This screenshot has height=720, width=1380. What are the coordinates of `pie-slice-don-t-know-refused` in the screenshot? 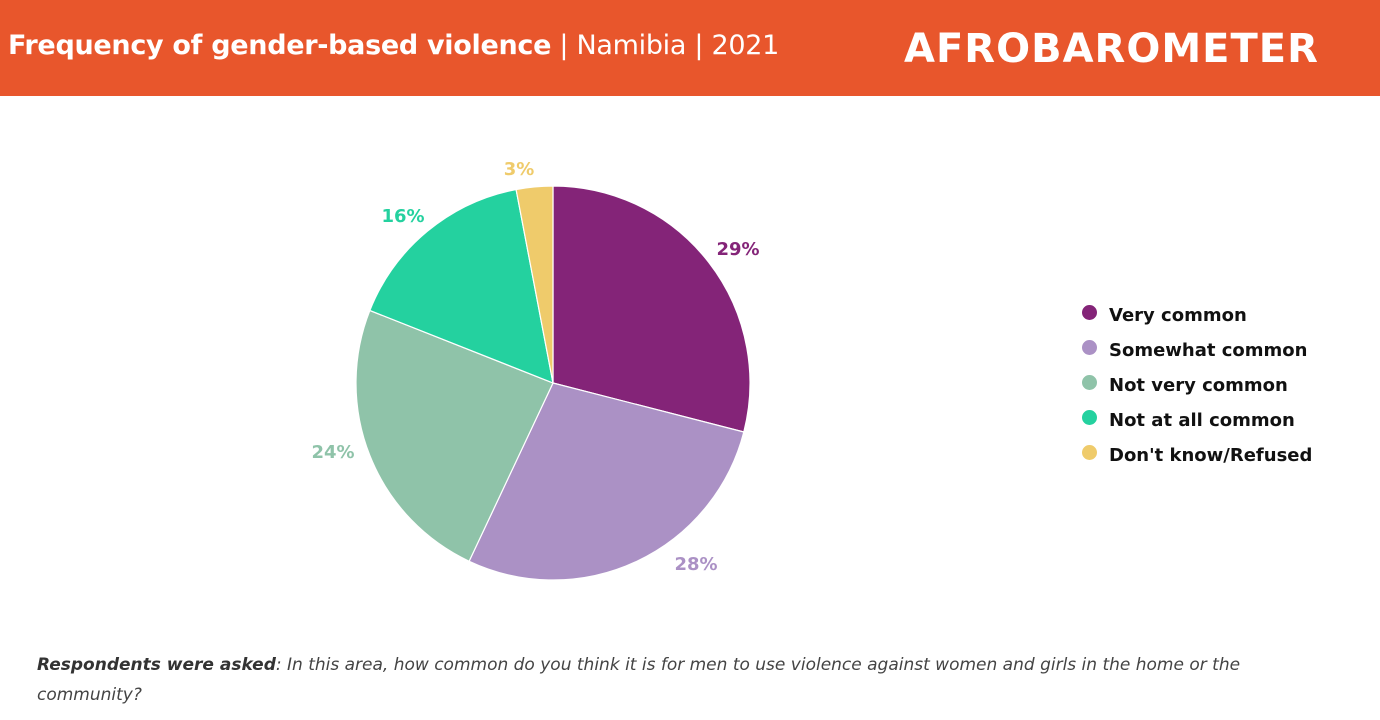 It's located at (534, 284).